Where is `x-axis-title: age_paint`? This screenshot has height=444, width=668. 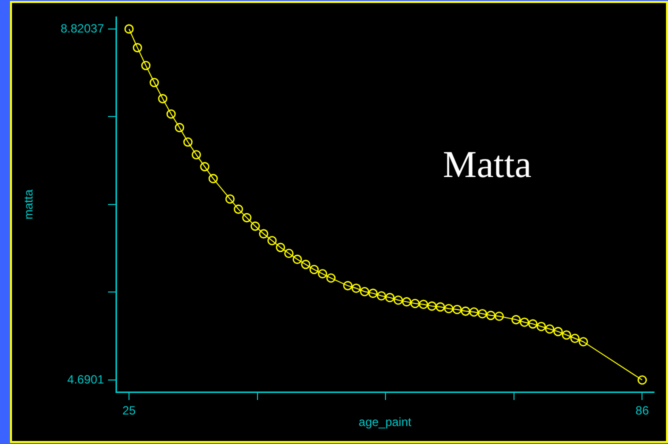 x-axis-title: age_paint is located at coordinates (385, 422).